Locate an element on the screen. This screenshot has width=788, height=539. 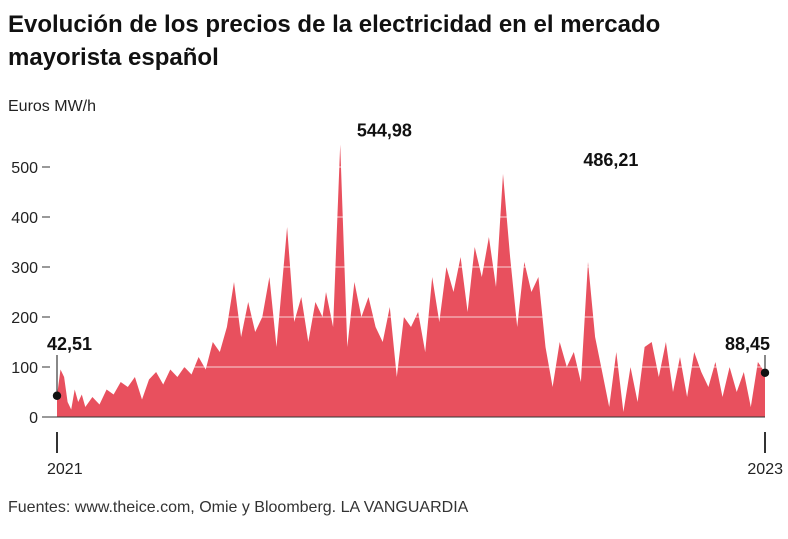
y-tick-label: 200 is located at coordinates (24, 318).